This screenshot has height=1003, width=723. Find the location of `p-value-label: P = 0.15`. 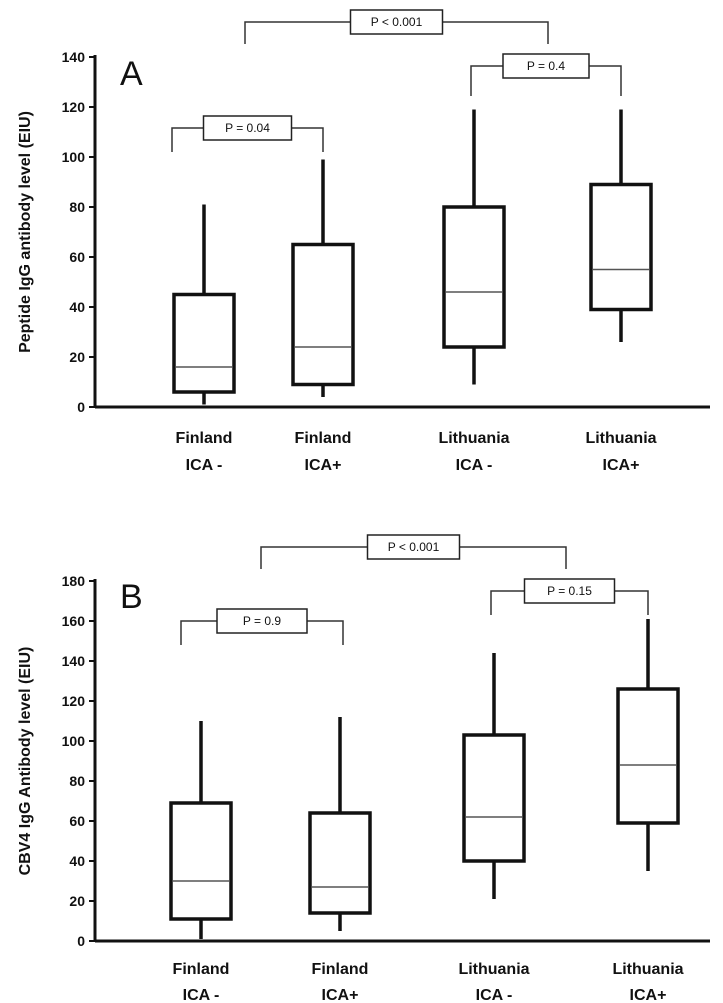

p-value-label: P = 0.15 is located at coordinates (569, 591).